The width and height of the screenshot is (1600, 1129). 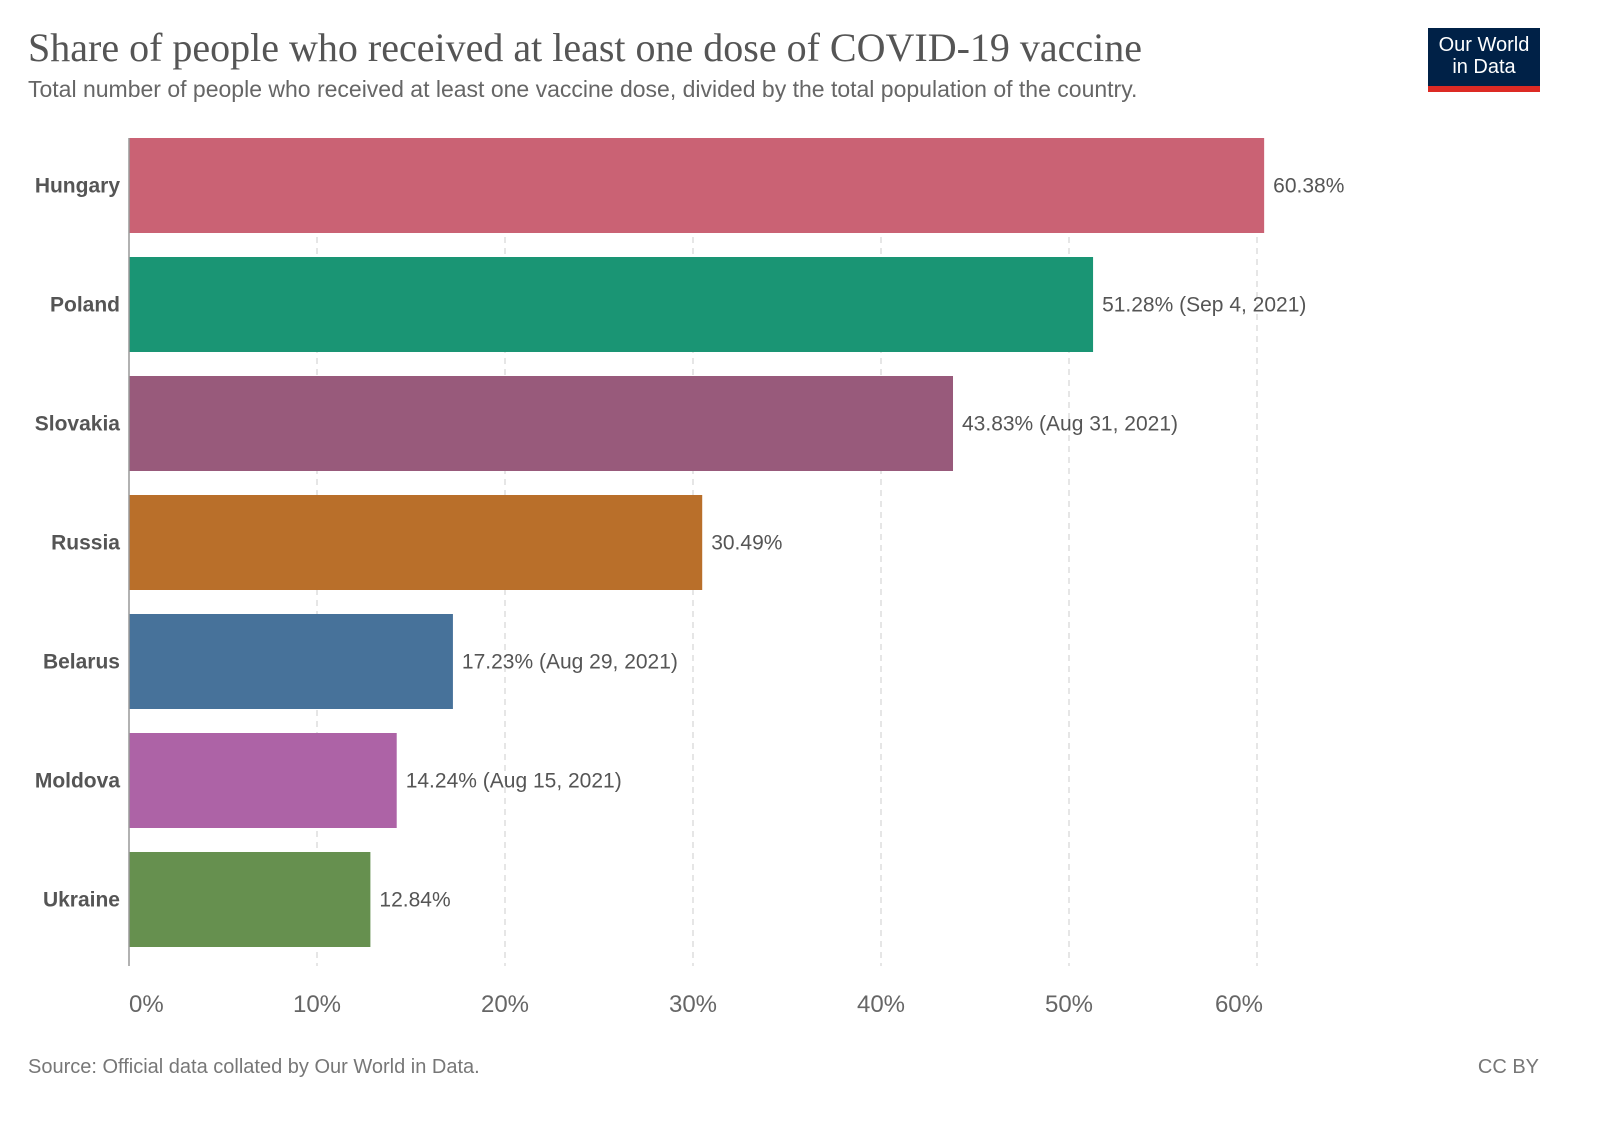 What do you see at coordinates (414, 900) in the screenshot?
I see `value-label: 12.84%` at bounding box center [414, 900].